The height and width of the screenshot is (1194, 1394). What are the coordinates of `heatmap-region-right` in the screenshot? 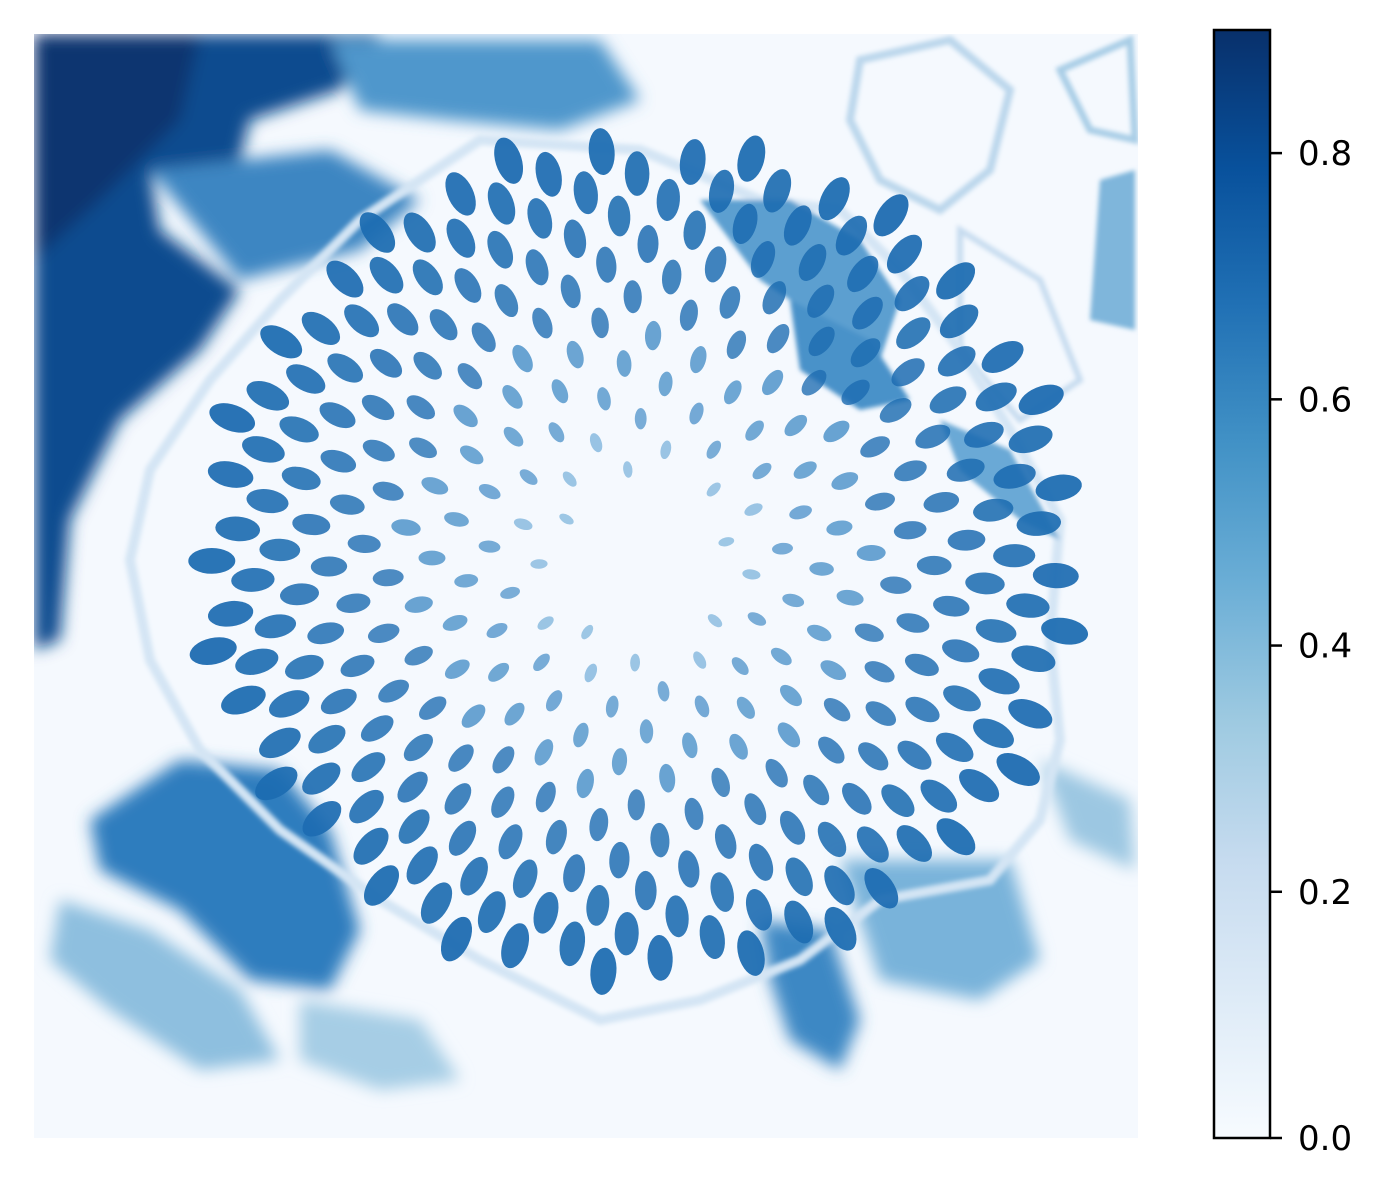 It's located at (991, 229).